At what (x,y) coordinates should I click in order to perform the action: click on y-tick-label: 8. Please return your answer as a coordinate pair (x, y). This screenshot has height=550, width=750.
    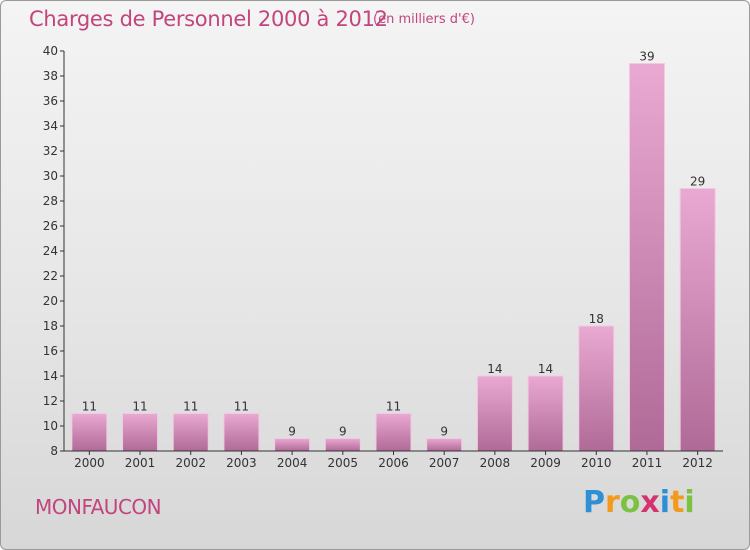
    Looking at the image, I should click on (54, 451).